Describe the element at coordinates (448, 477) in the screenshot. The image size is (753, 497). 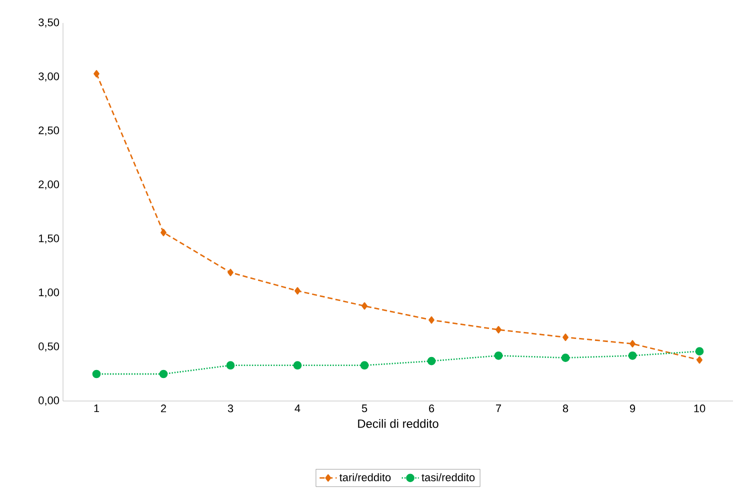
I see `legend-label: tasi/reddito` at that location.